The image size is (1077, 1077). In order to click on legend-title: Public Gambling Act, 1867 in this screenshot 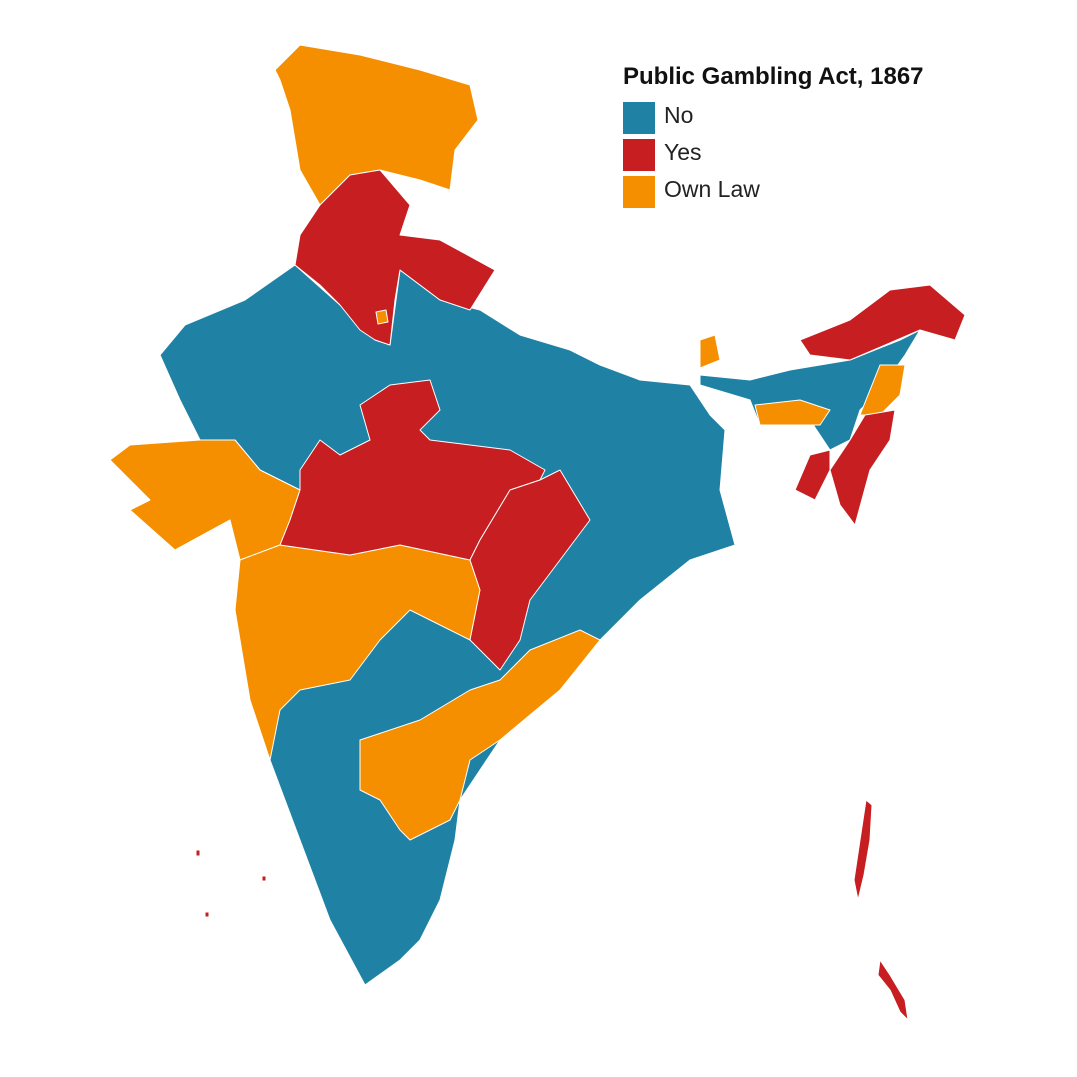, I will do `click(773, 76)`.